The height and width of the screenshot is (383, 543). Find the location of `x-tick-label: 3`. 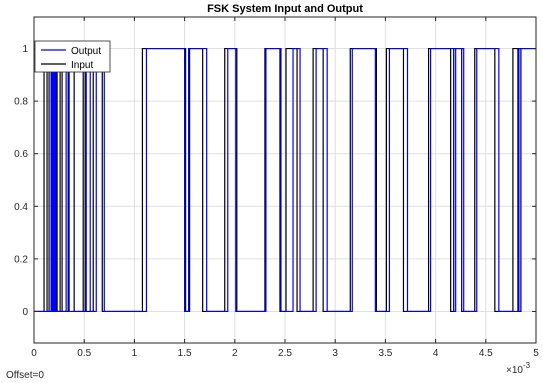

x-tick-label: 3 is located at coordinates (335, 353).